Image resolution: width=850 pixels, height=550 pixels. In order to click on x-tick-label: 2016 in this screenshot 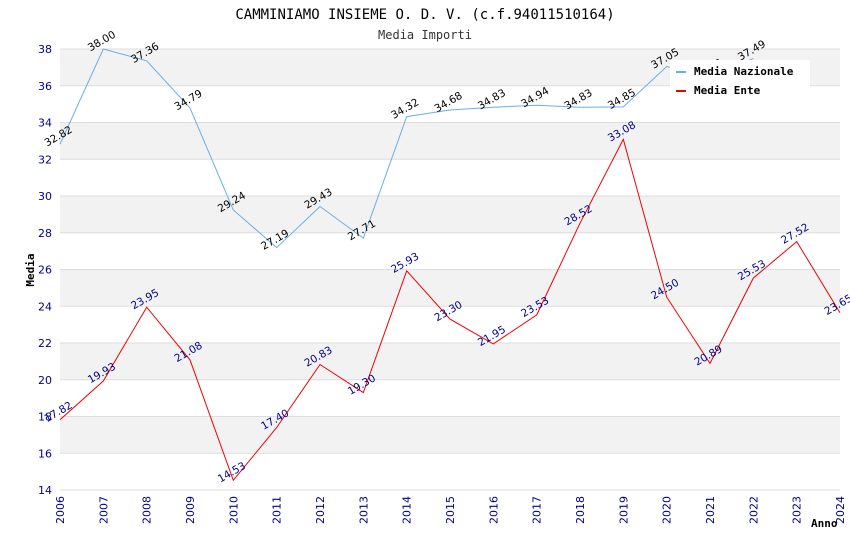, I will do `click(493, 510)`.